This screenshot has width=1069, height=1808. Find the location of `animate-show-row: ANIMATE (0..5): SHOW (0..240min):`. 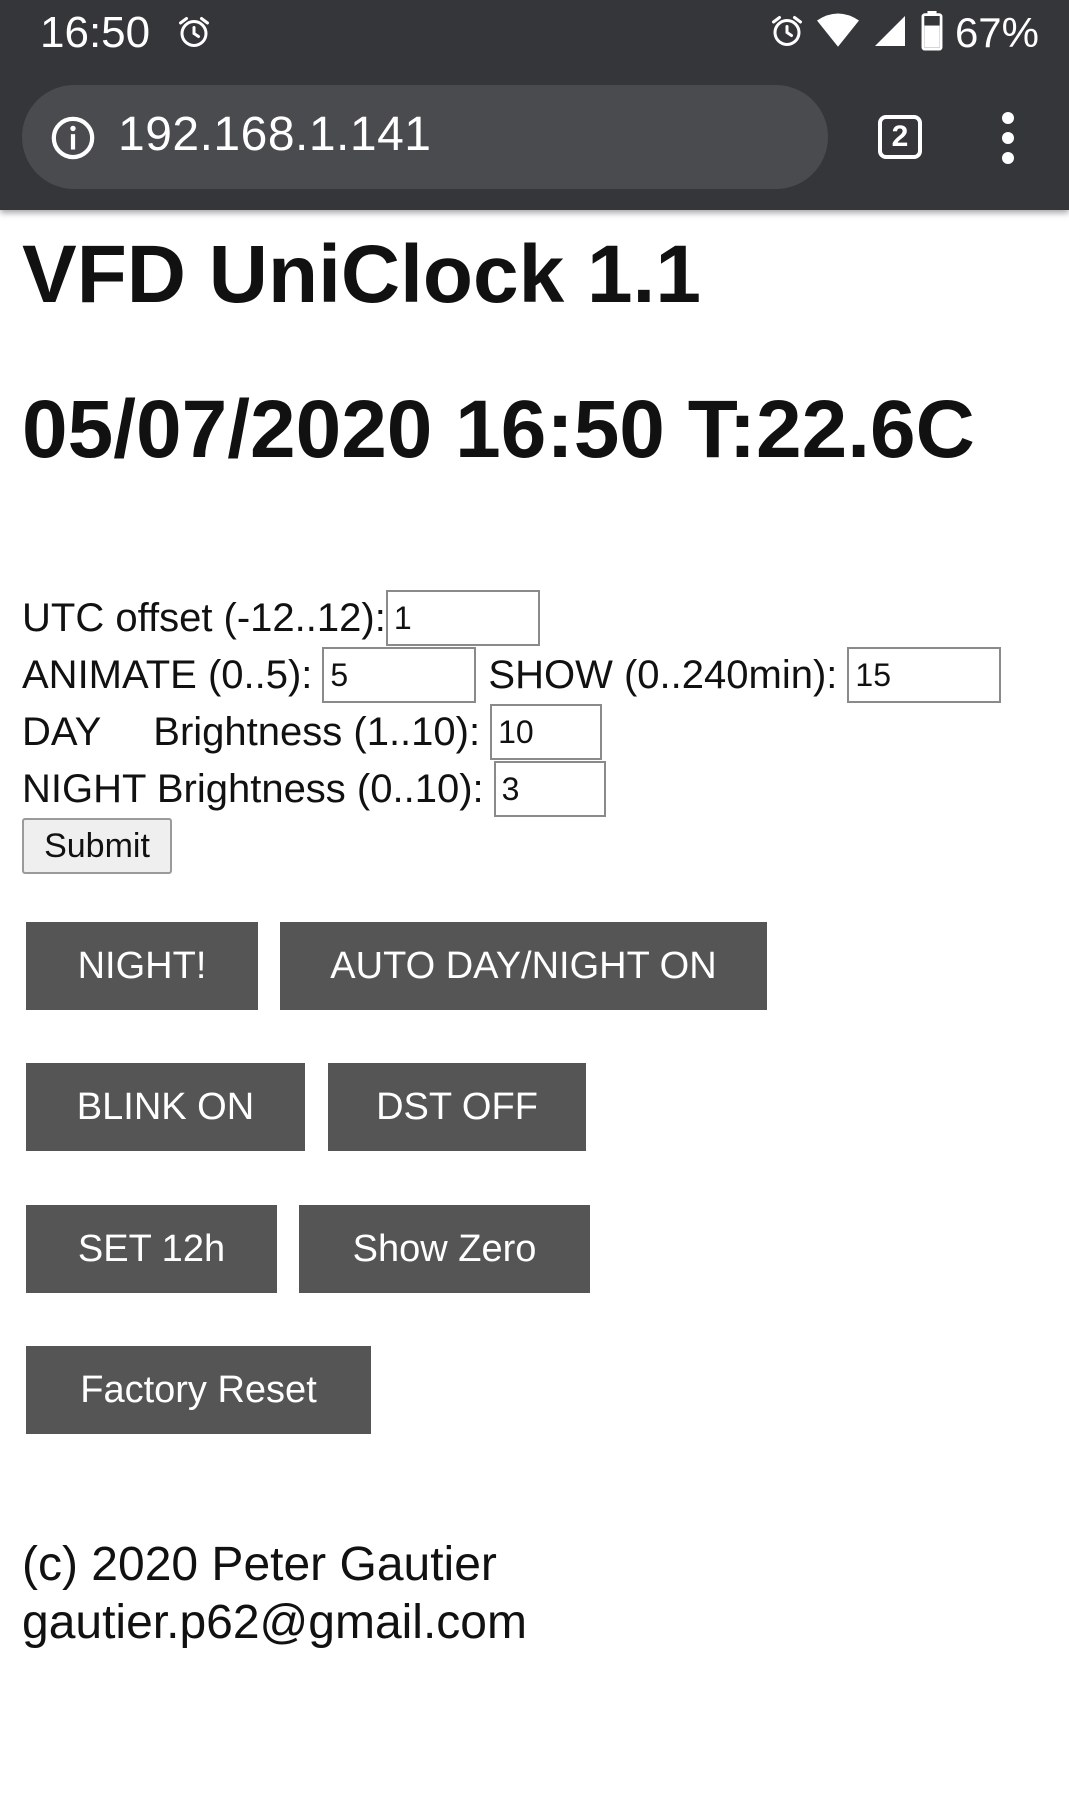

animate-show-row: ANIMATE (0..5): SHOW (0..240min): is located at coordinates (512, 675).